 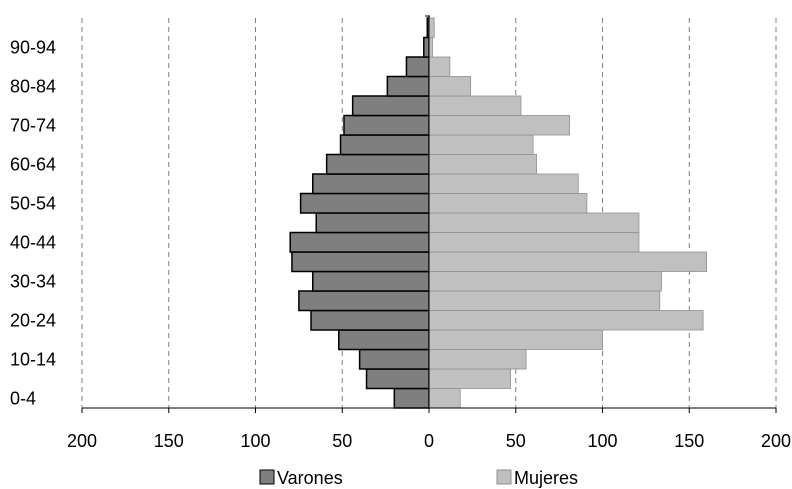 What do you see at coordinates (33, 320) in the screenshot?
I see `age-group-label: 20-24` at bounding box center [33, 320].